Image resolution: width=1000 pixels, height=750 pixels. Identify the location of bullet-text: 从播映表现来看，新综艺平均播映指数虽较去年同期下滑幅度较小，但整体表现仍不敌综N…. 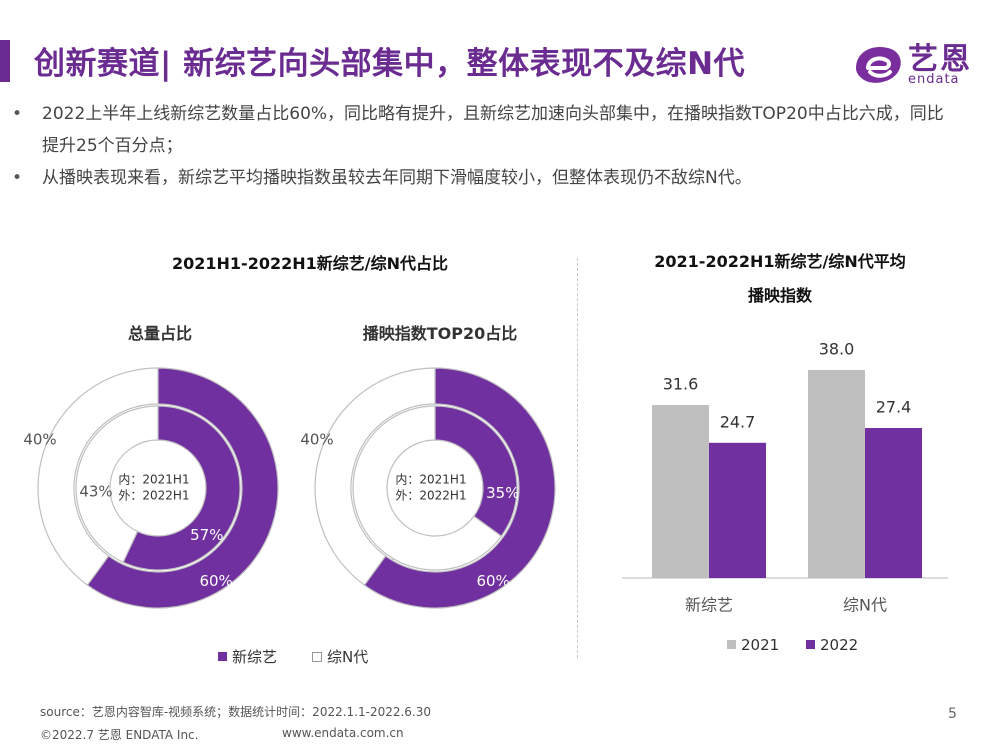
(397, 178).